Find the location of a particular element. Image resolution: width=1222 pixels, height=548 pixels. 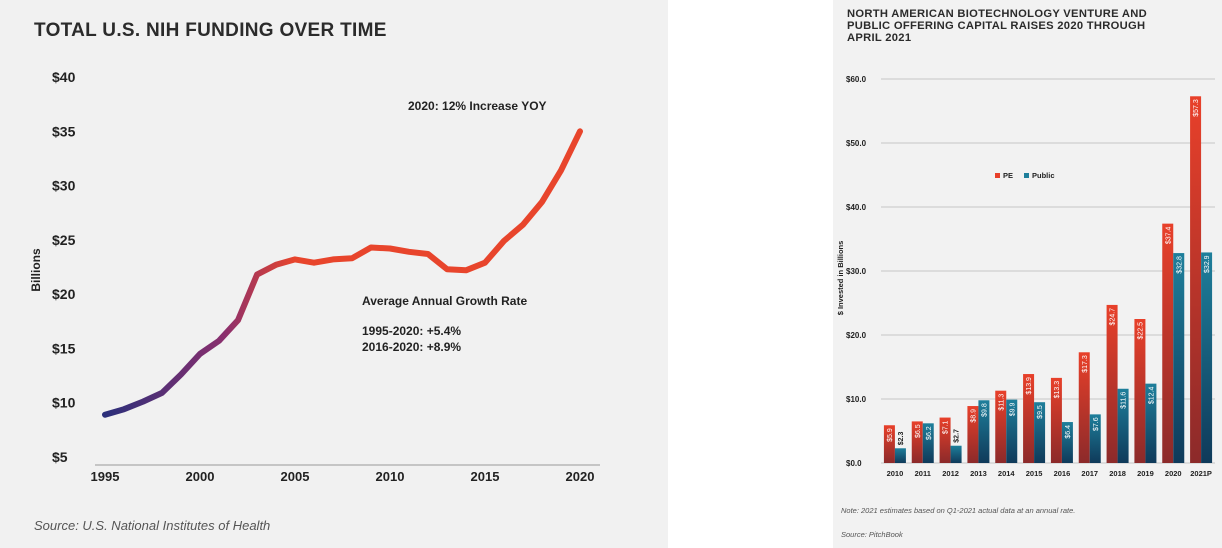

legend-label-public: Public is located at coordinates (1043, 175).